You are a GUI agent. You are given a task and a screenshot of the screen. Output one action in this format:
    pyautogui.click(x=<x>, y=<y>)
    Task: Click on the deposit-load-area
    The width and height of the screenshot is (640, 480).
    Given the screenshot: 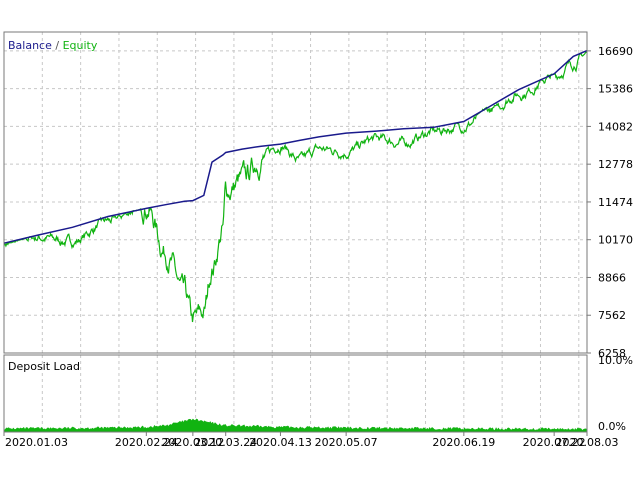 What is the action you would take?
    pyautogui.click(x=295, y=425)
    